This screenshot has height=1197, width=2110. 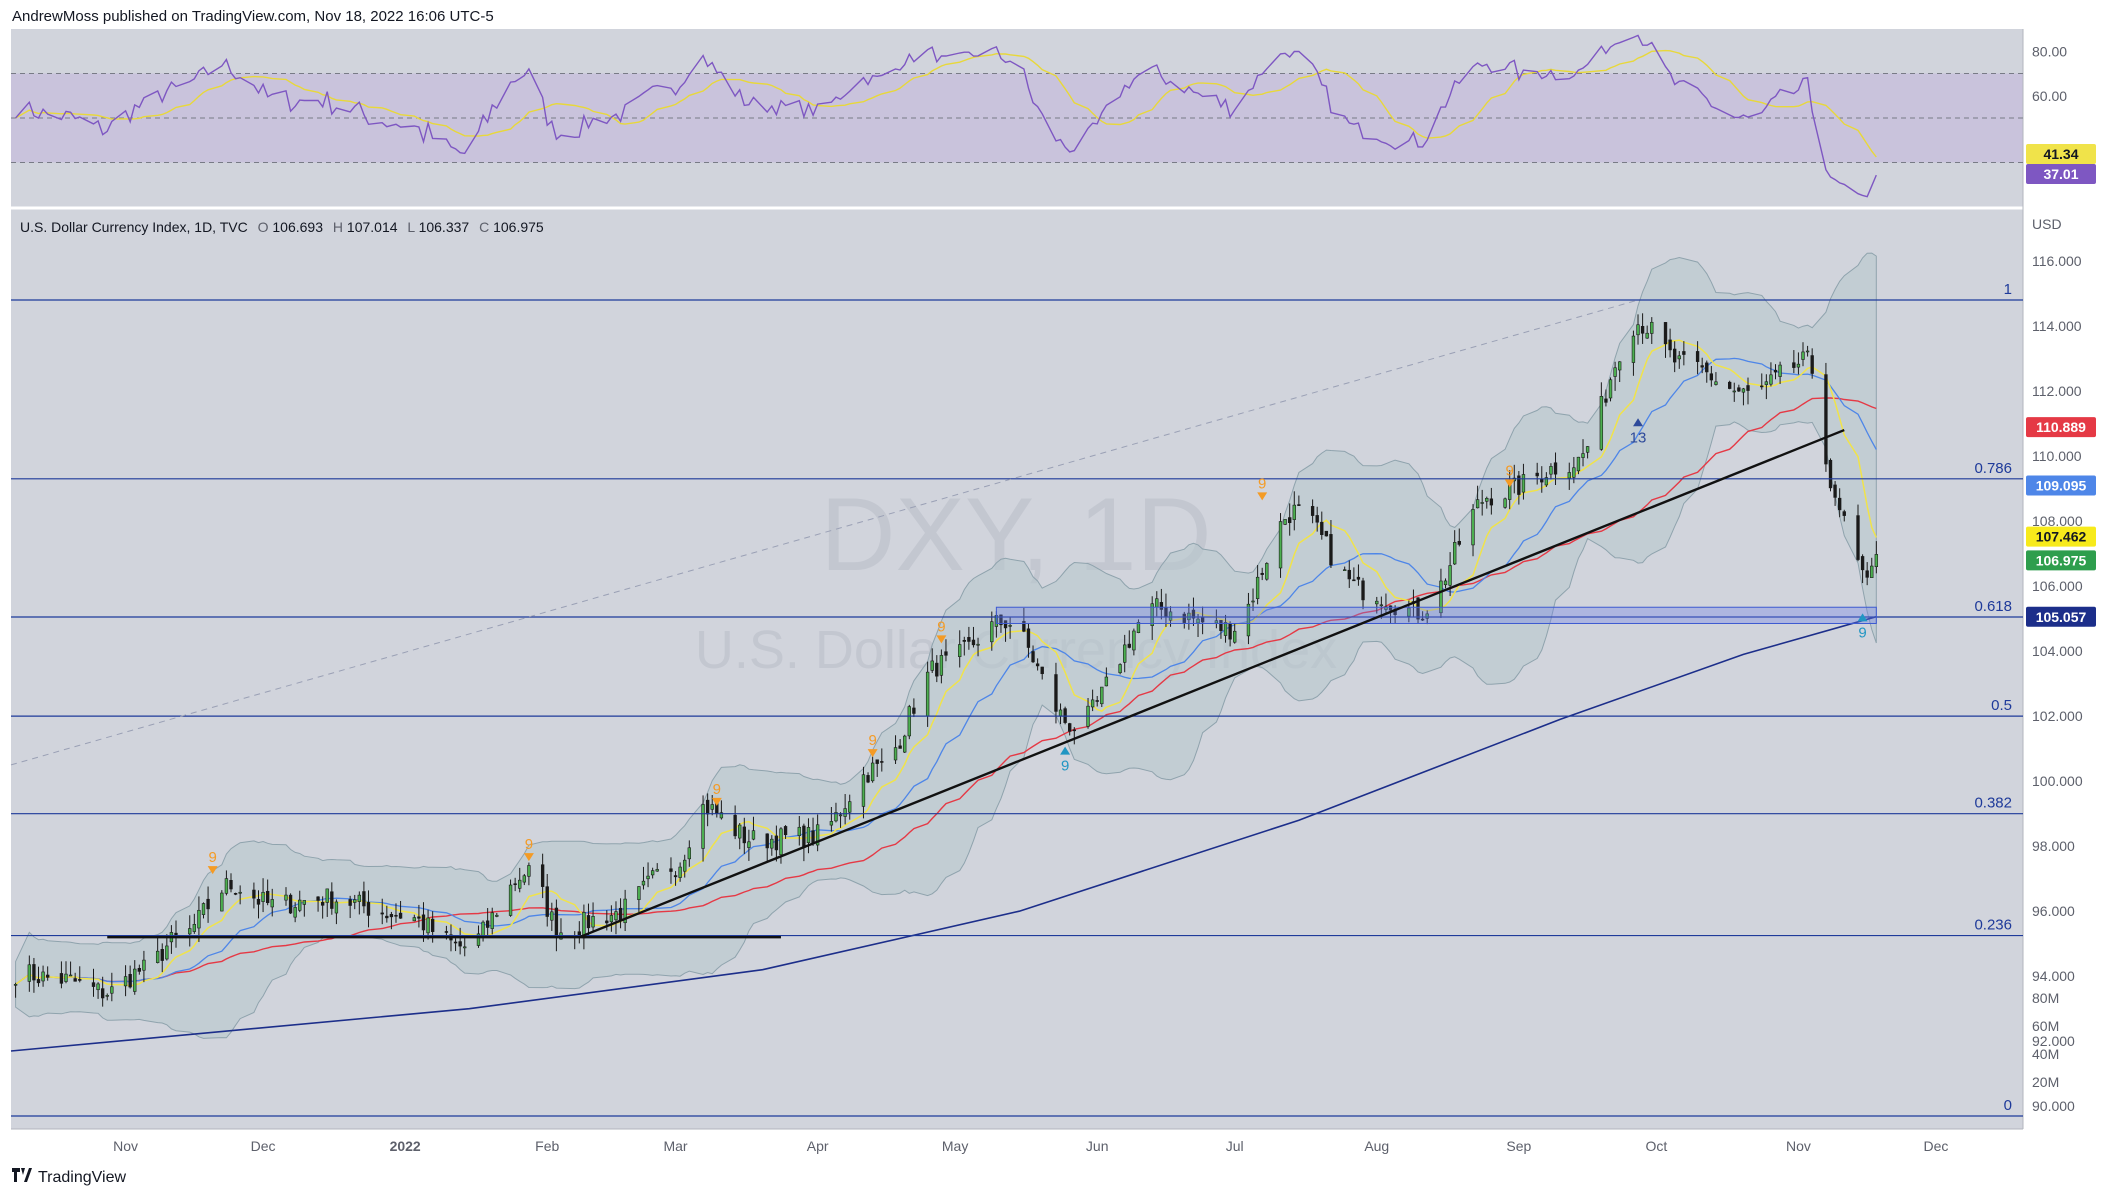 What do you see at coordinates (1656, 1146) in the screenshot?
I see `time-tick-label: Oct` at bounding box center [1656, 1146].